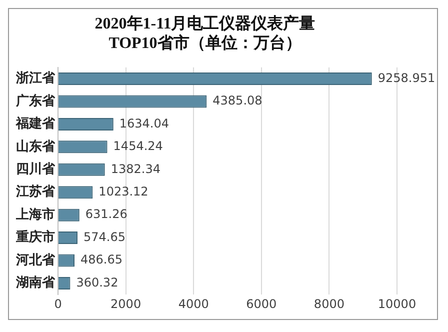 The width and height of the screenshot is (448, 332). What do you see at coordinates (193, 303) in the screenshot?
I see `x-tick-label: 4000` at bounding box center [193, 303].